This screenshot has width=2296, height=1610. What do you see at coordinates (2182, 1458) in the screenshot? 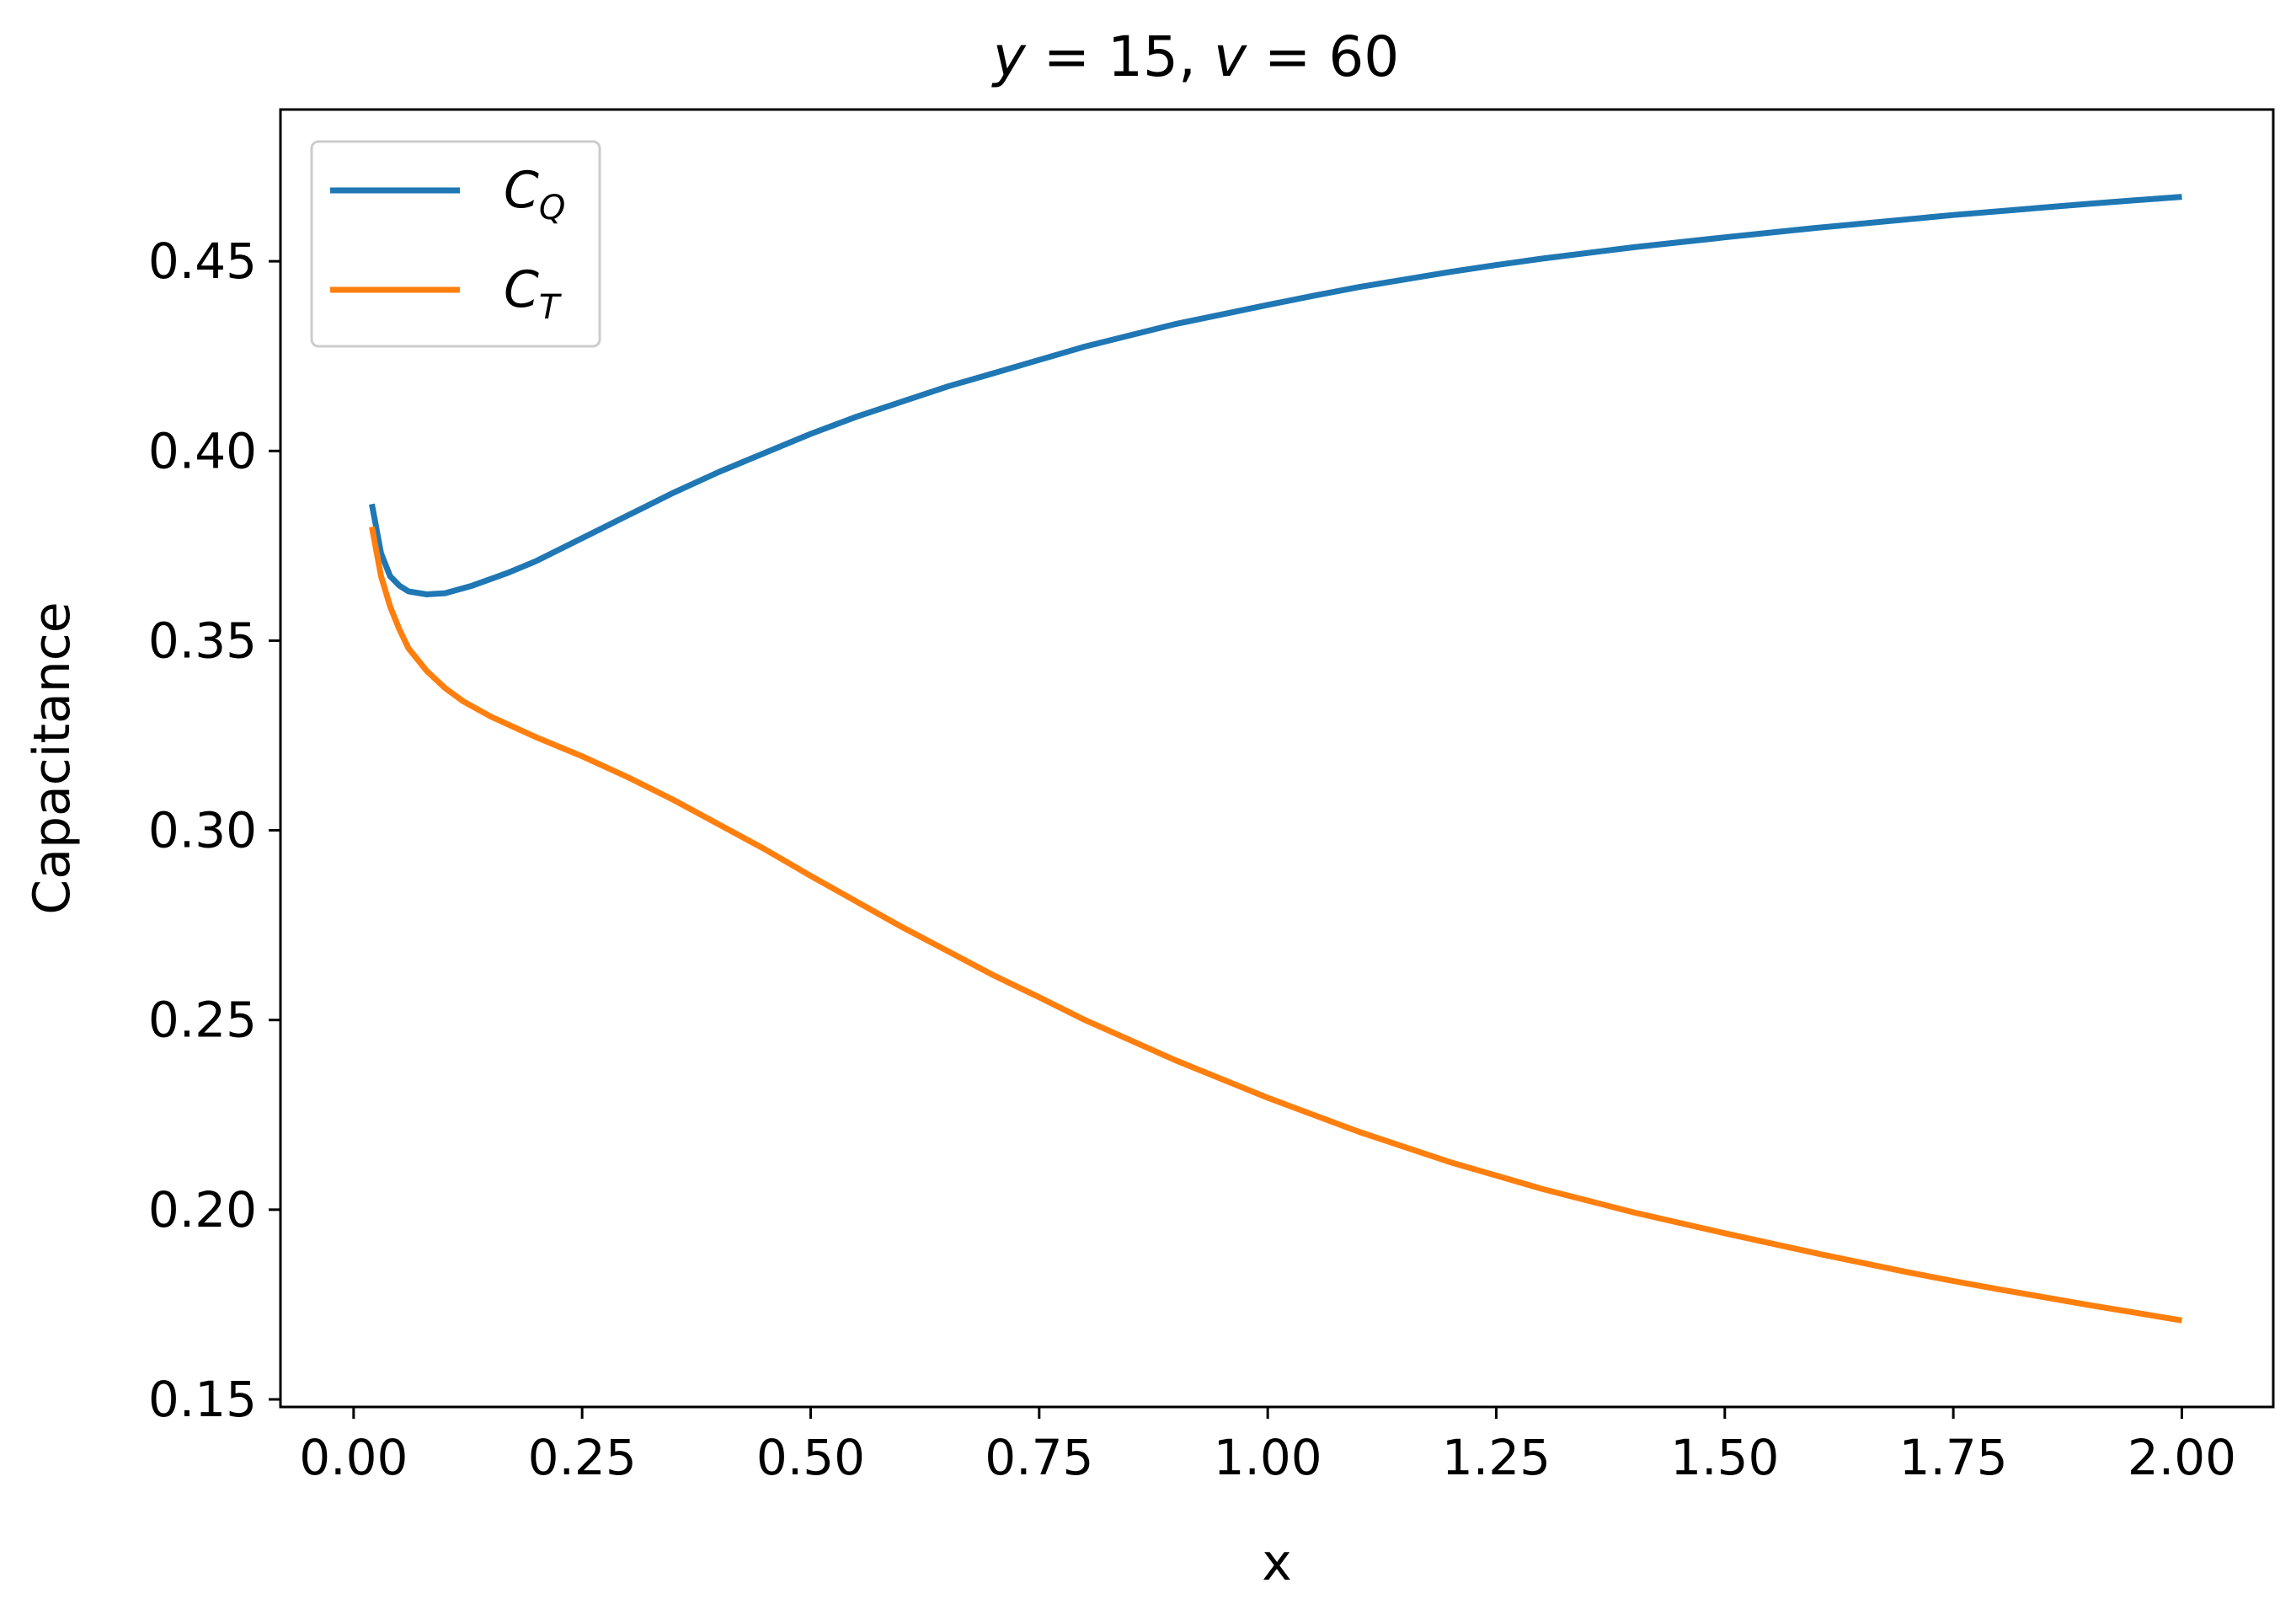
I see `x-tick-label: 2.00` at bounding box center [2182, 1458].